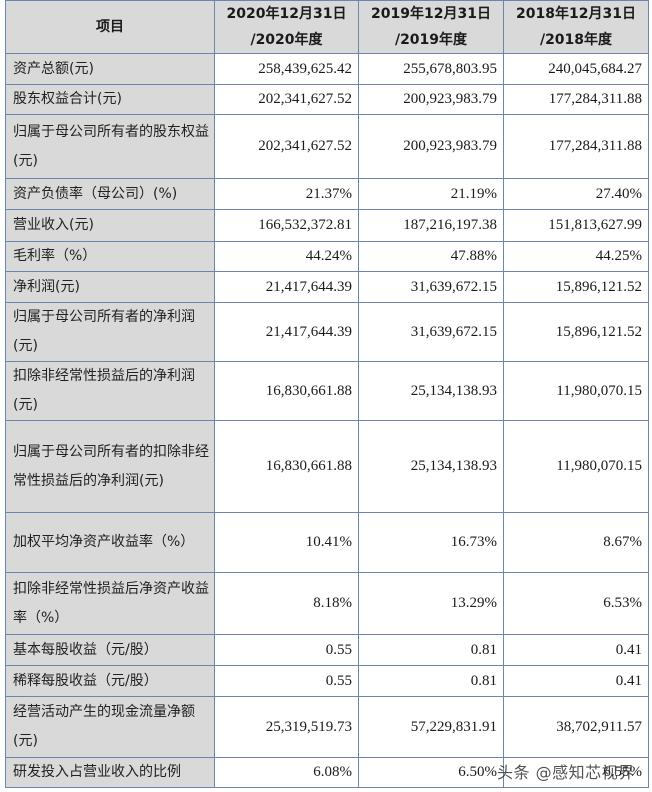 Image resolution: width=652 pixels, height=792 pixels. I want to click on table-row: 稀释每股收益（元/股） 0.55 0.81 0.41, so click(327, 681).